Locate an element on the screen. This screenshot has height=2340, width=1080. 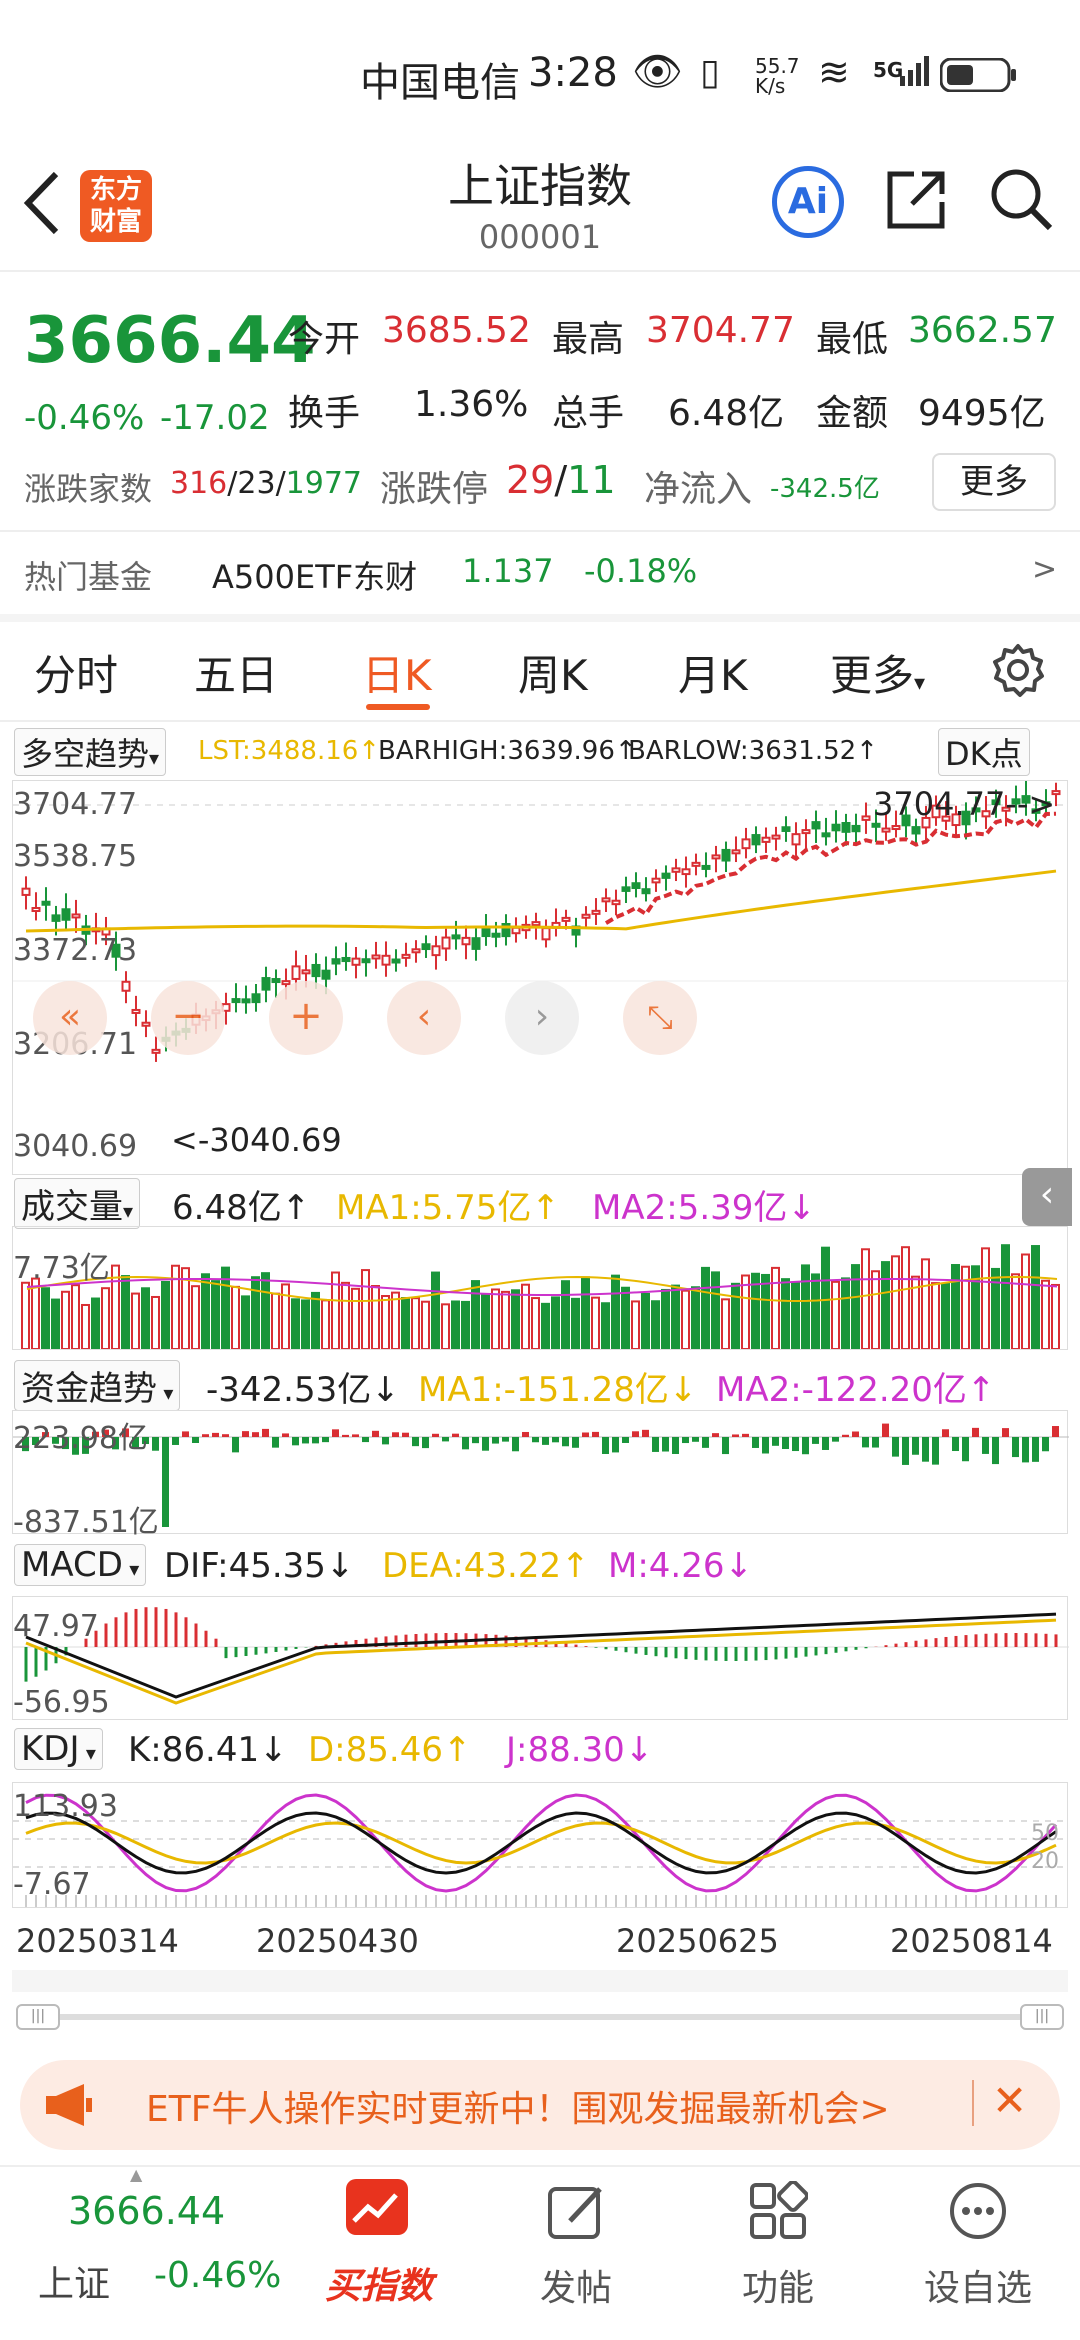
macd-m: M:4.26↓ is located at coordinates (680, 1566).